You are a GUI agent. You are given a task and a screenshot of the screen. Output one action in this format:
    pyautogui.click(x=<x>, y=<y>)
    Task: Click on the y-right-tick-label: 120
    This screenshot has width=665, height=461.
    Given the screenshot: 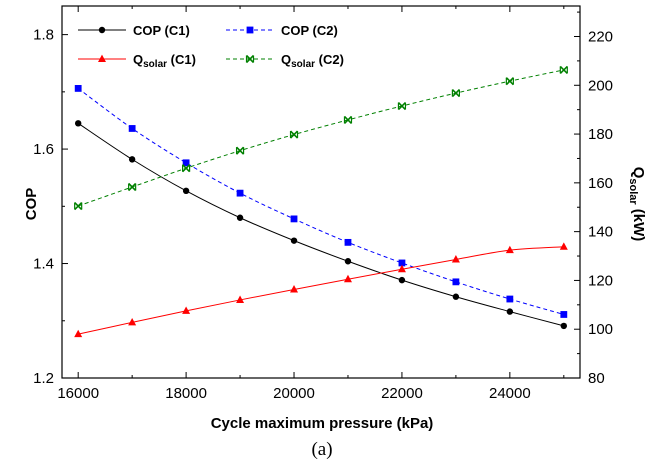 What is the action you would take?
    pyautogui.click(x=600, y=280)
    